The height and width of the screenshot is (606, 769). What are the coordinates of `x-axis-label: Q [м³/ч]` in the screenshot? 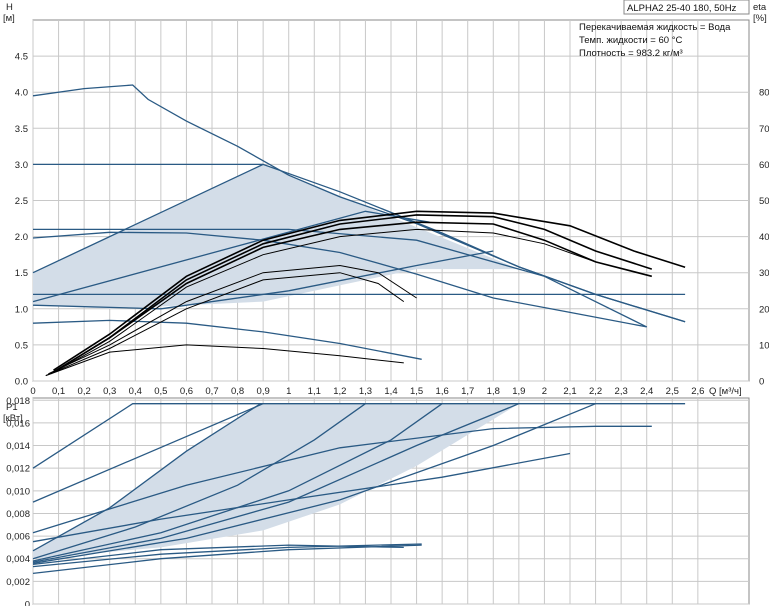 It's located at (725, 391).